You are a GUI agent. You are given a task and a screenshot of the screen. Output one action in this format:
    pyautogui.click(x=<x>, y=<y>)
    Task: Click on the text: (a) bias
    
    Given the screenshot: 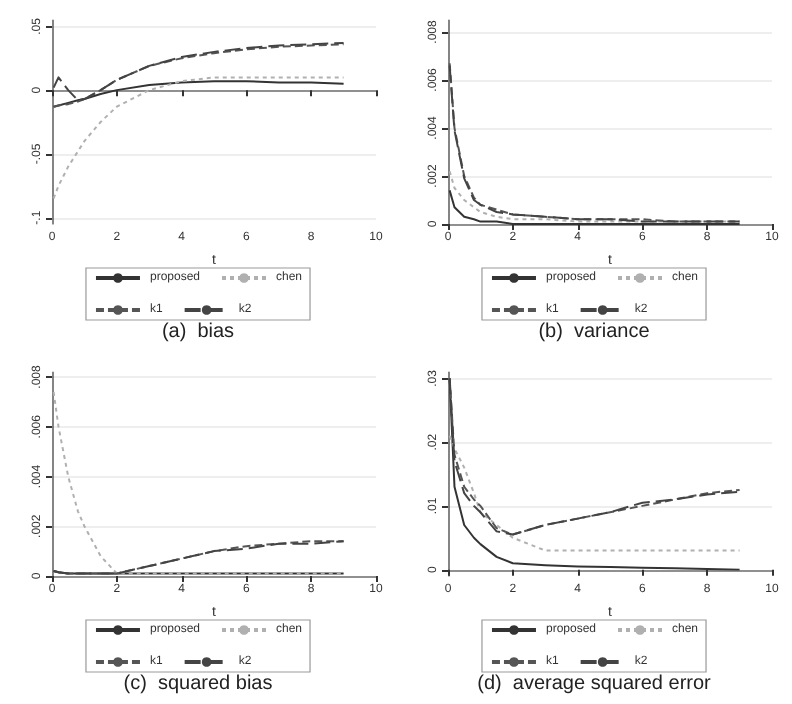 What is the action you would take?
    pyautogui.click(x=198, y=332)
    